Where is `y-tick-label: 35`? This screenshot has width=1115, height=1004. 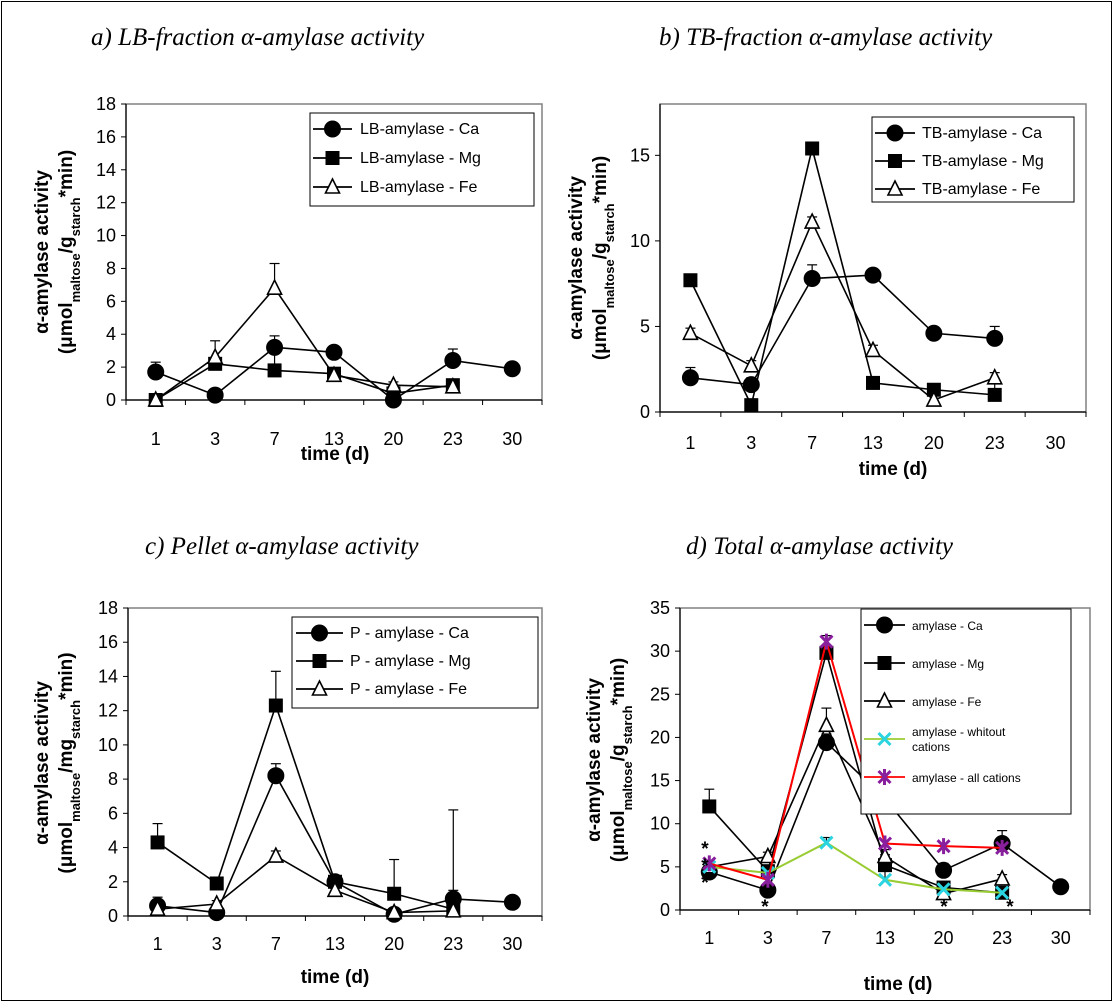
y-tick-label: 35 is located at coordinates (660, 608).